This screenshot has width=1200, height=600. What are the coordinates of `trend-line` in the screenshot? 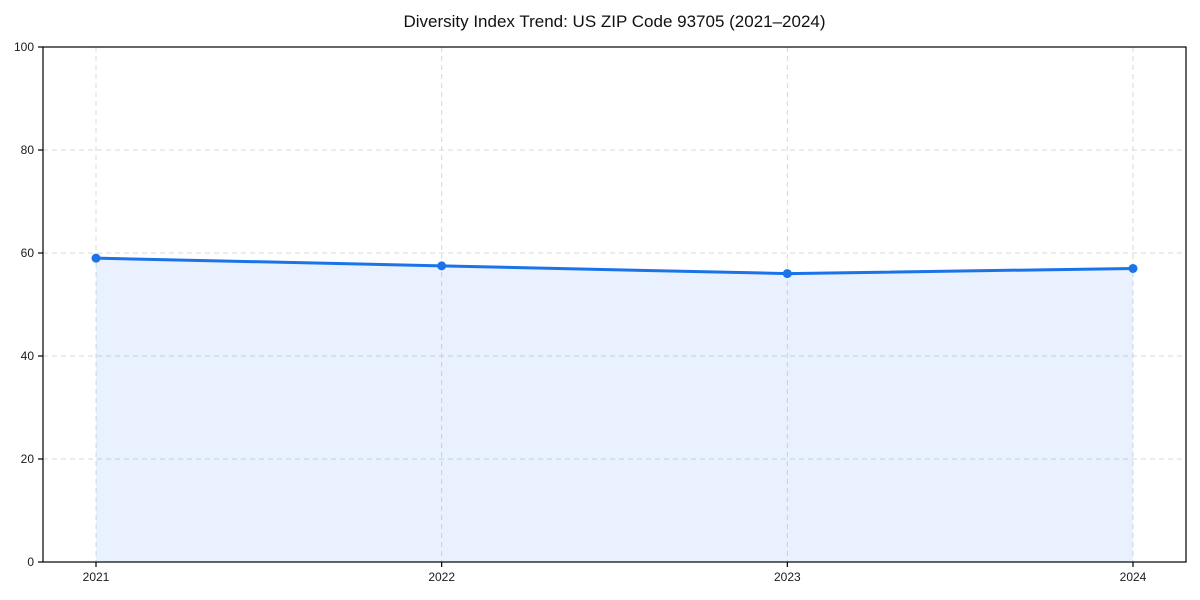 It's located at (614, 266).